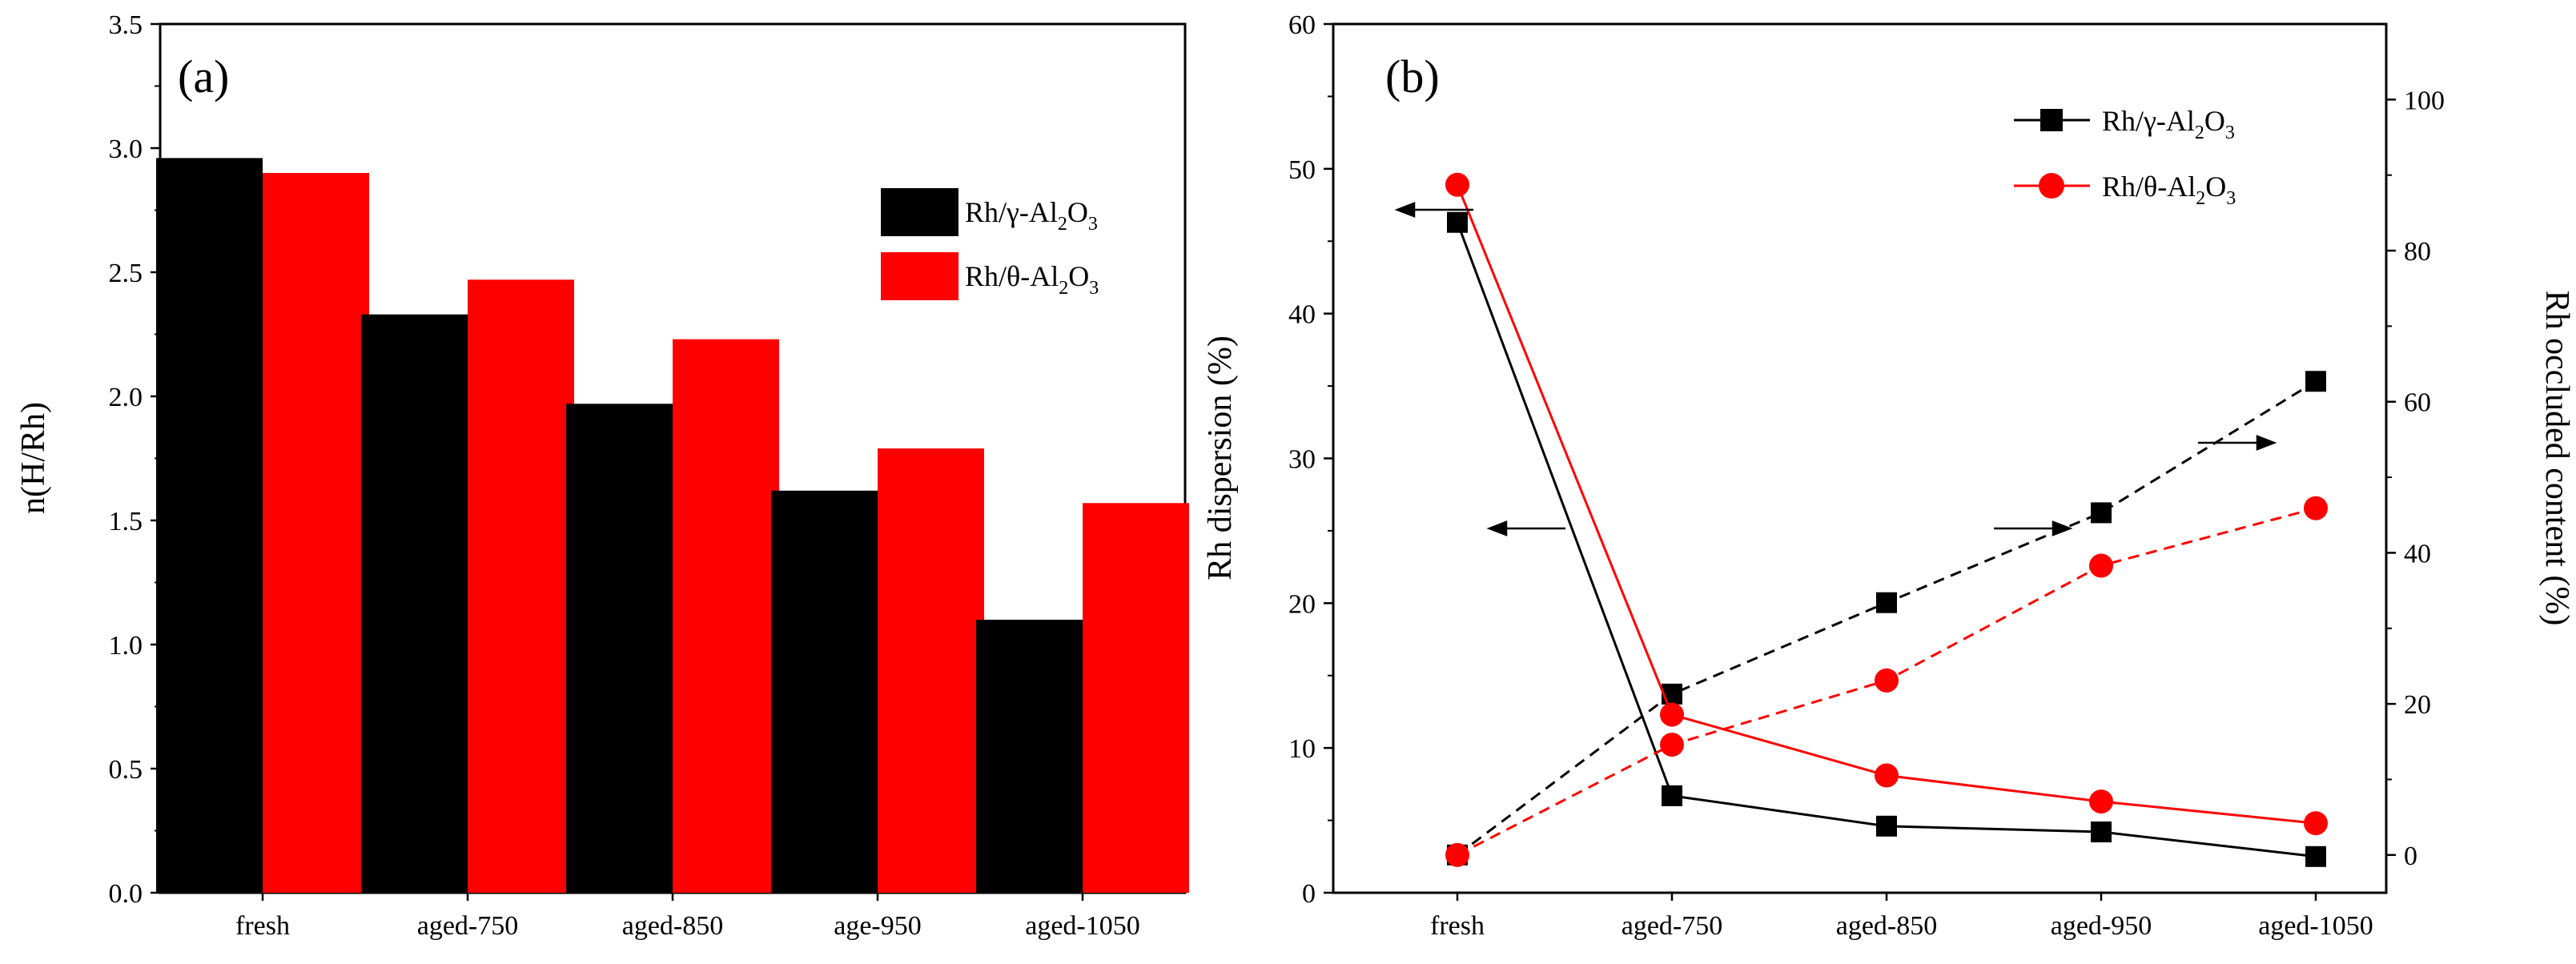 The height and width of the screenshot is (964, 2576). Describe the element at coordinates (1405, 210) in the screenshot. I see `arrow-left-top-head` at that location.